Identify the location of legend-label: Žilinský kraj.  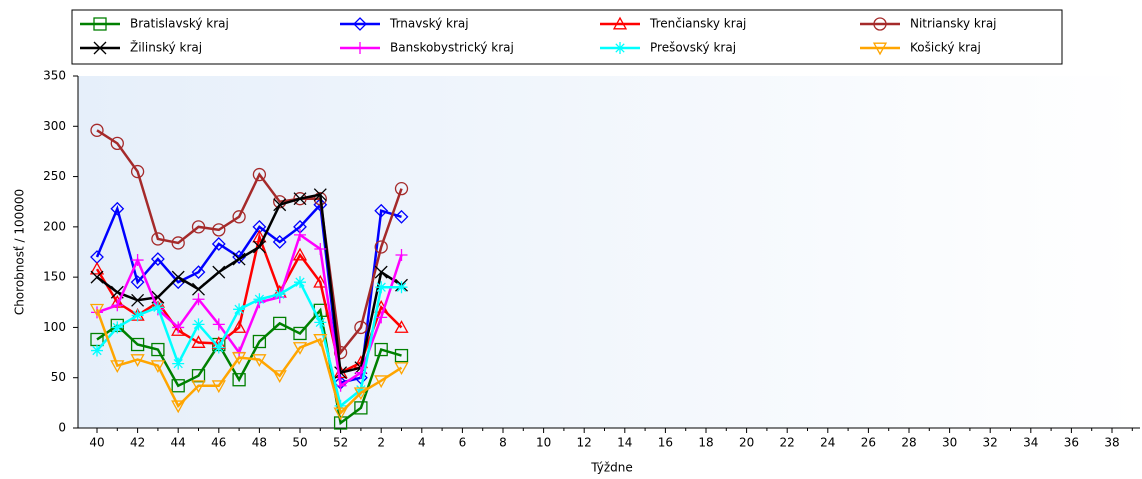
(166, 47).